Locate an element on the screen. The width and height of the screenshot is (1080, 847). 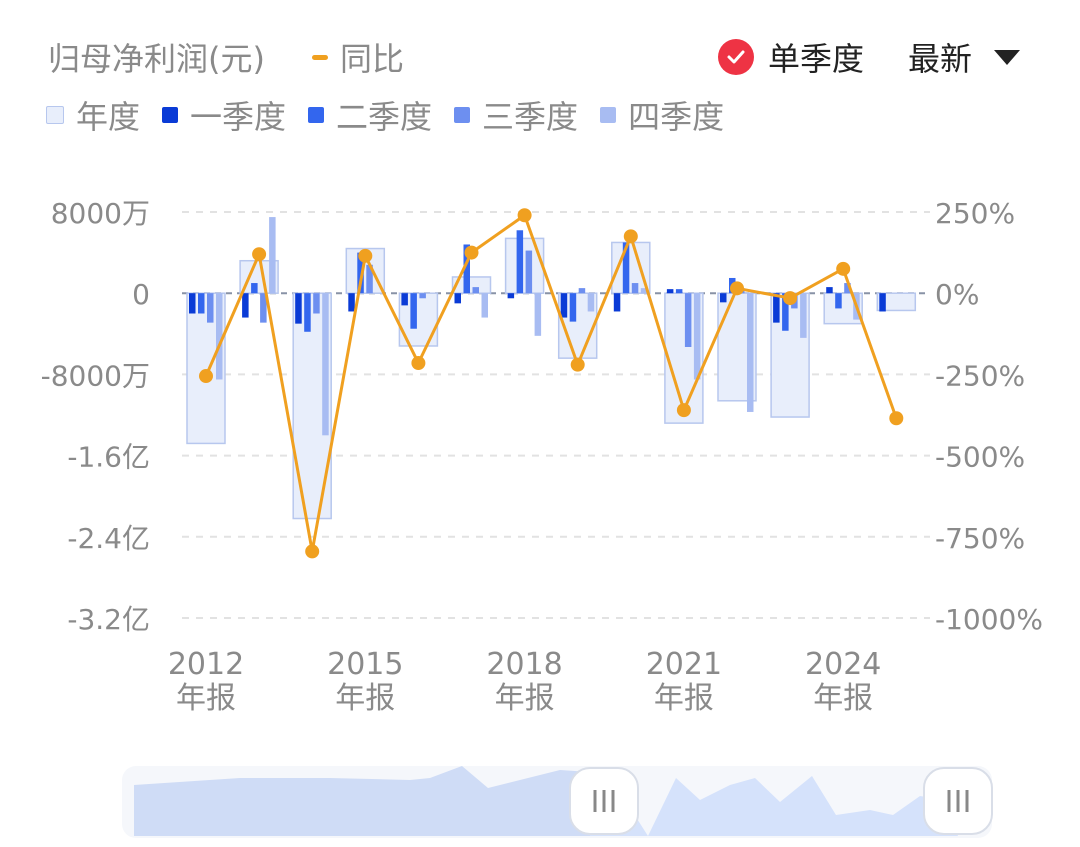
legend-item-q1: 一季度 is located at coordinates (224, 115).